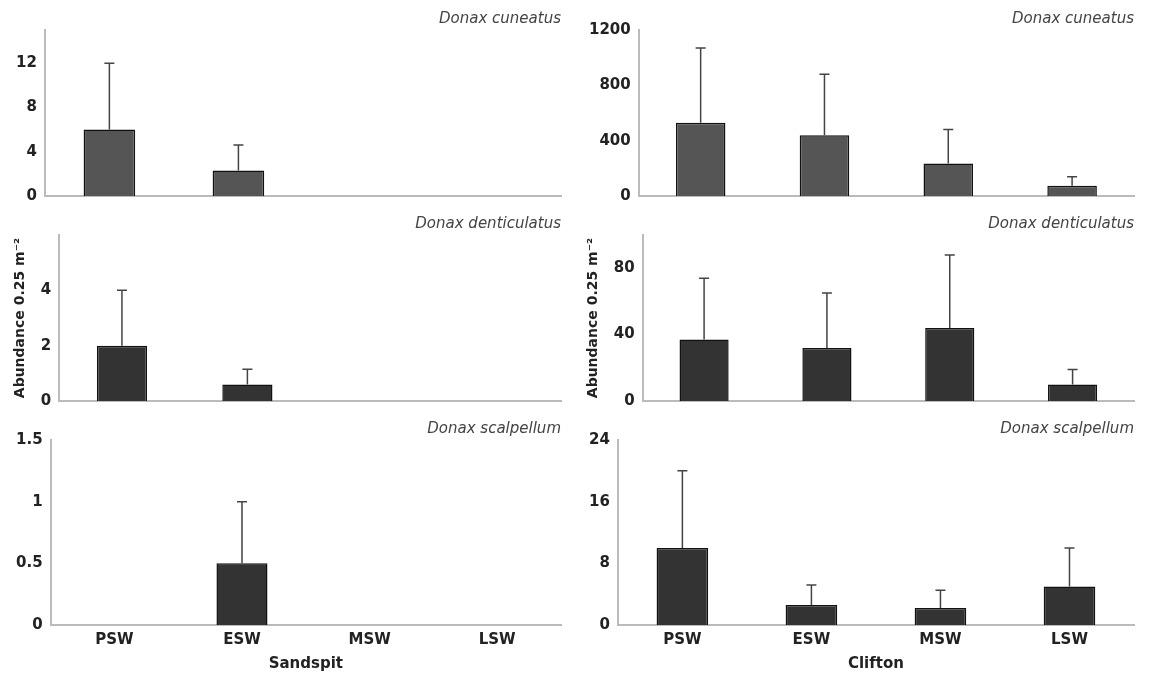 The image size is (1154, 687). What do you see at coordinates (624, 267) in the screenshot?
I see `y-tick-label: 80` at bounding box center [624, 267].